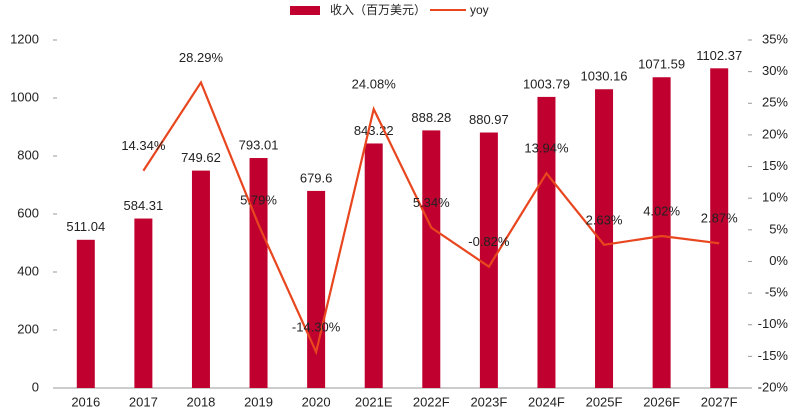 This screenshot has height=414, width=800. What do you see at coordinates (777, 292) in the screenshot?
I see `y2-tick-label: -5%` at bounding box center [777, 292].